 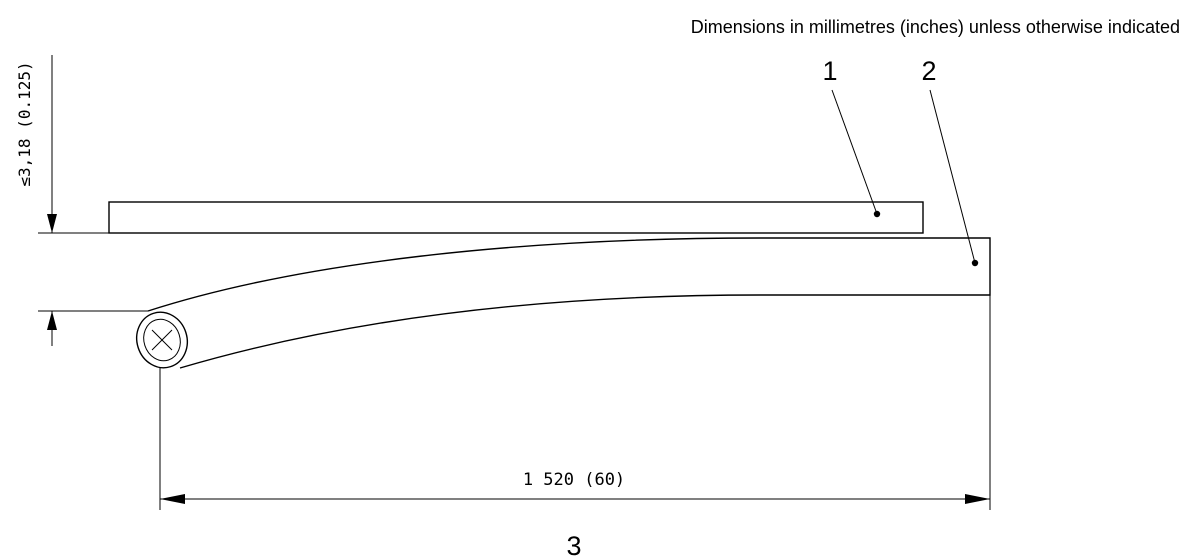 What do you see at coordinates (977, 499) in the screenshot?
I see `length-arrow-right` at bounding box center [977, 499].